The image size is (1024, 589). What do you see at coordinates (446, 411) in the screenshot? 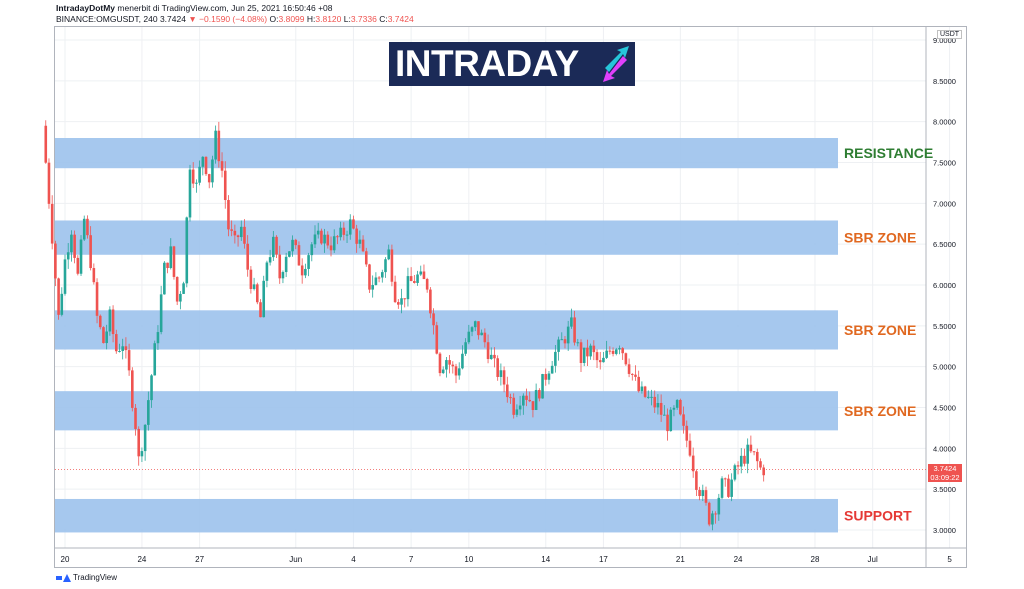
I see `zone-band` at bounding box center [446, 411].